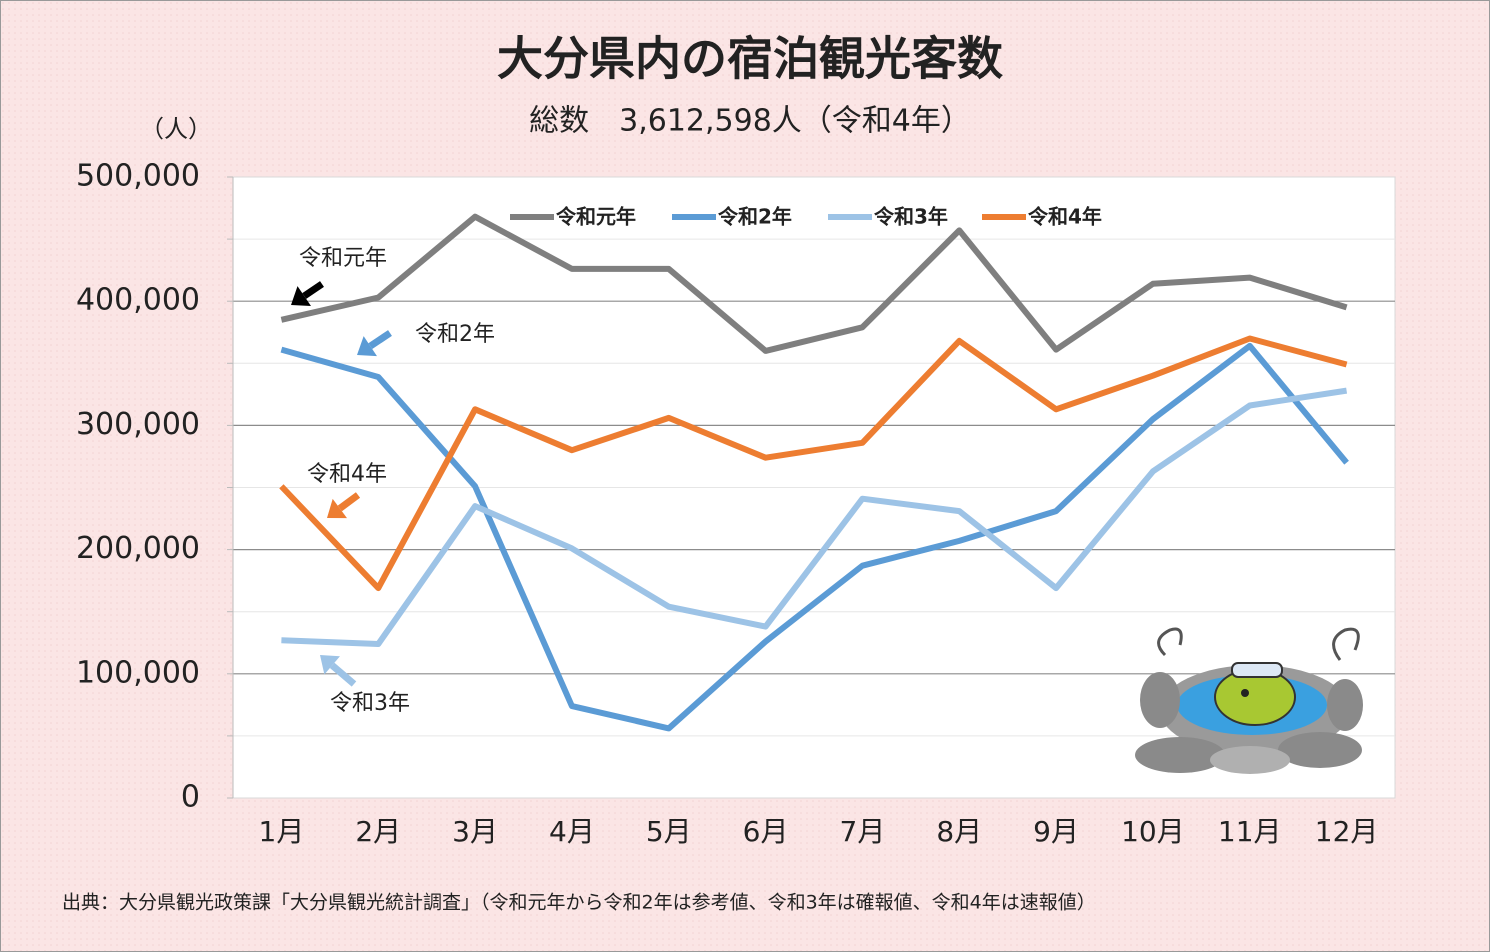 This screenshot has height=952, width=1490. I want to click on y-tick-label: 100,000, so click(138, 672).